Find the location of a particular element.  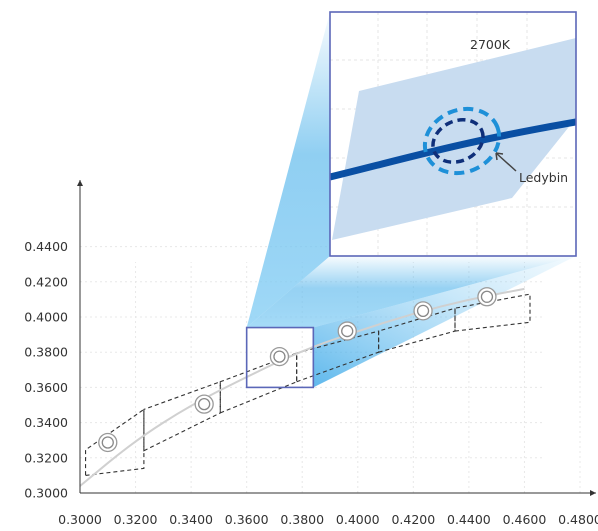

x-tick-label: 0.4000 is located at coordinates (358, 519).